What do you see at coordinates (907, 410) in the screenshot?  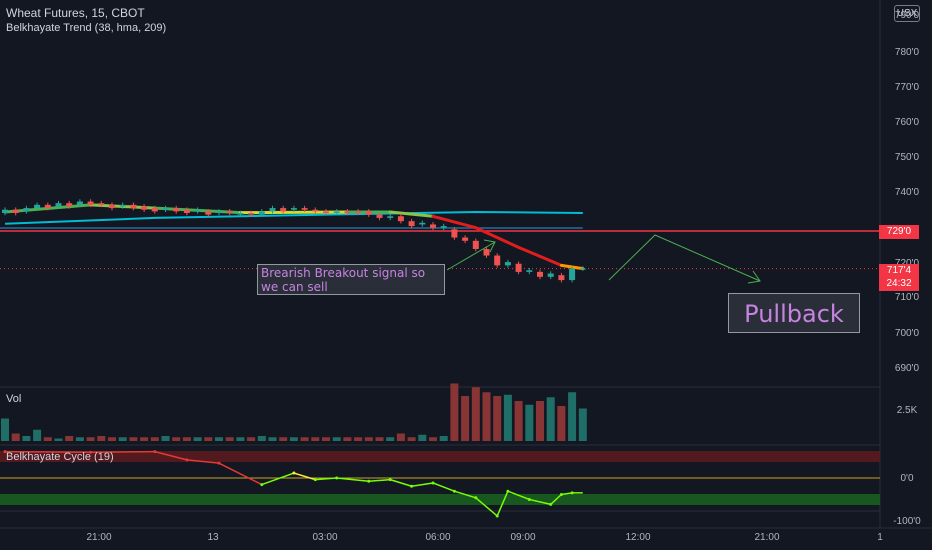 I see `volume-axis-tick: 2.5K` at bounding box center [907, 410].